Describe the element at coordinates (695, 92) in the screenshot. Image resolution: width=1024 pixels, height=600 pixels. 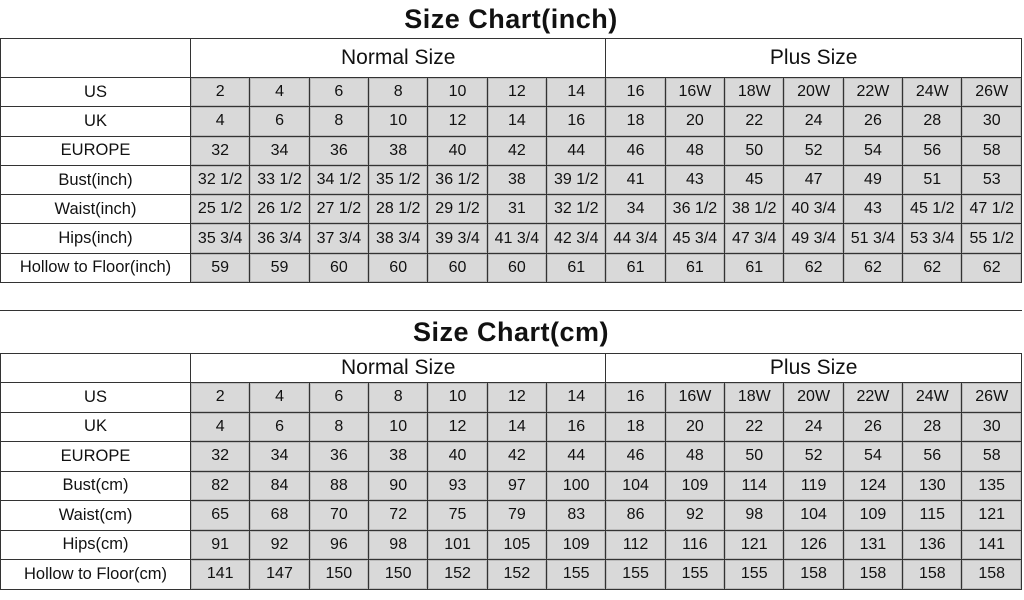
I see `size-cell: 16W` at that location.